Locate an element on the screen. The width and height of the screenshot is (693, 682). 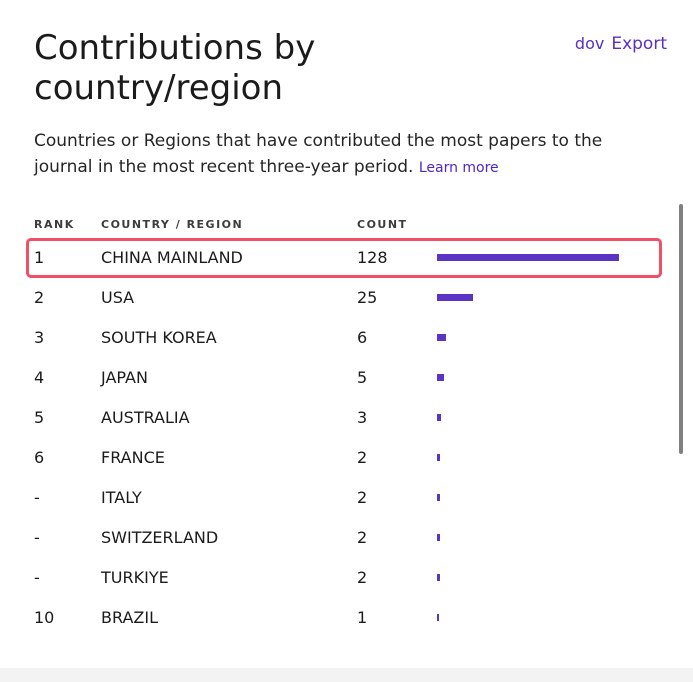
country-cell: BRAZIL is located at coordinates (129, 617).